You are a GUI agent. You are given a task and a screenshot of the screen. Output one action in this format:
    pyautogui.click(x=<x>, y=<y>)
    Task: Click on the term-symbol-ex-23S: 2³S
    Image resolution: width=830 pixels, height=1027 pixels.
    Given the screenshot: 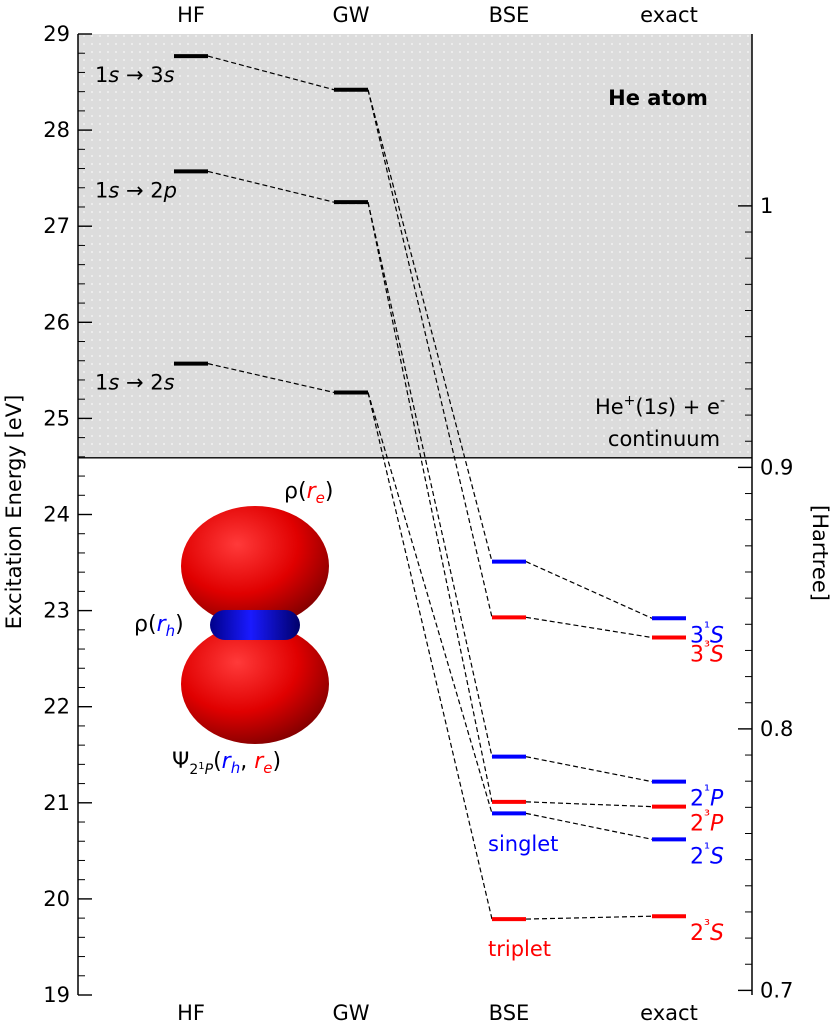 What is the action you would take?
    pyautogui.click(x=707, y=931)
    